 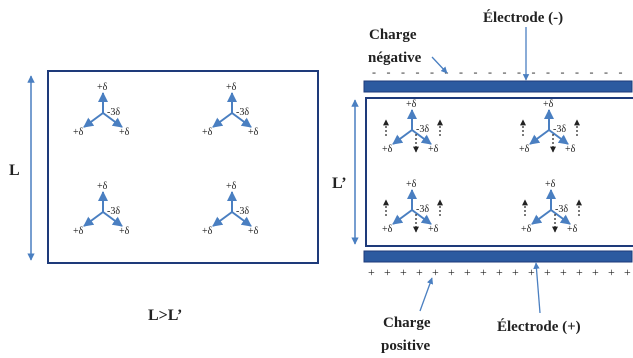 What do you see at coordinates (439, 65) in the screenshot?
I see `top-charge-pointer` at bounding box center [439, 65].